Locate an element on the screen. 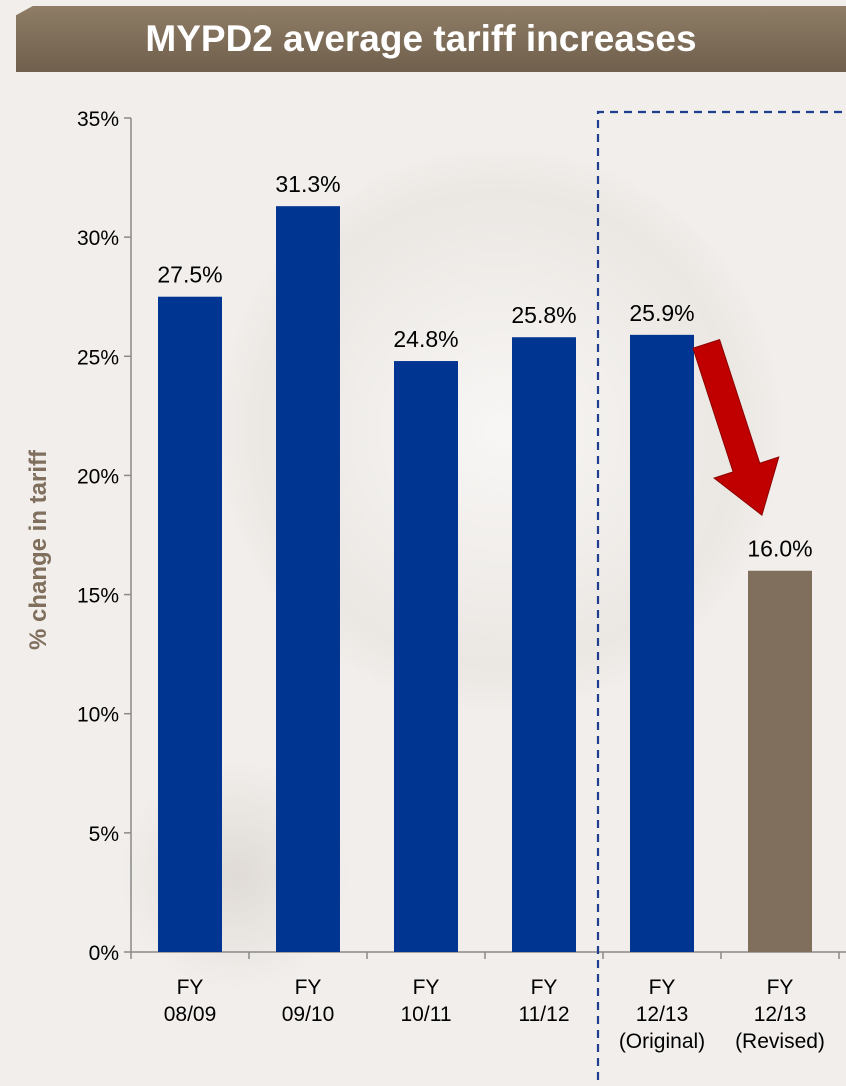 The height and width of the screenshot is (1086, 846). chart-title: MYPD2 average tariff increases is located at coordinates (421, 38).